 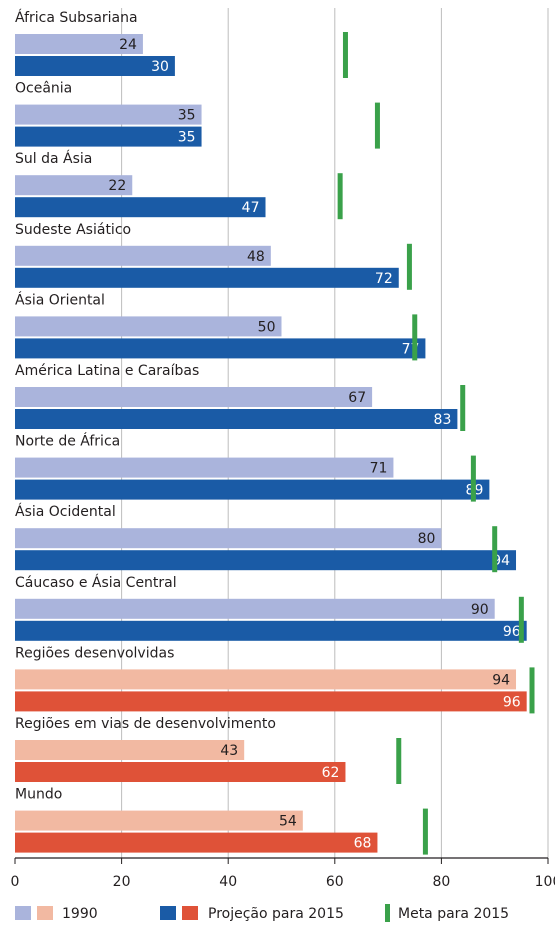 What do you see at coordinates (130, 750) in the screenshot?
I see `bar-1990-regioes-em-vias-de-desenvolvimento` at bounding box center [130, 750].